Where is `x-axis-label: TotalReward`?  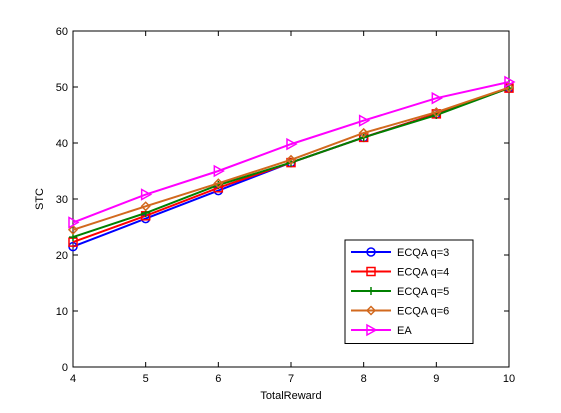
x-axis-label: TotalReward is located at coordinates (290, 396).